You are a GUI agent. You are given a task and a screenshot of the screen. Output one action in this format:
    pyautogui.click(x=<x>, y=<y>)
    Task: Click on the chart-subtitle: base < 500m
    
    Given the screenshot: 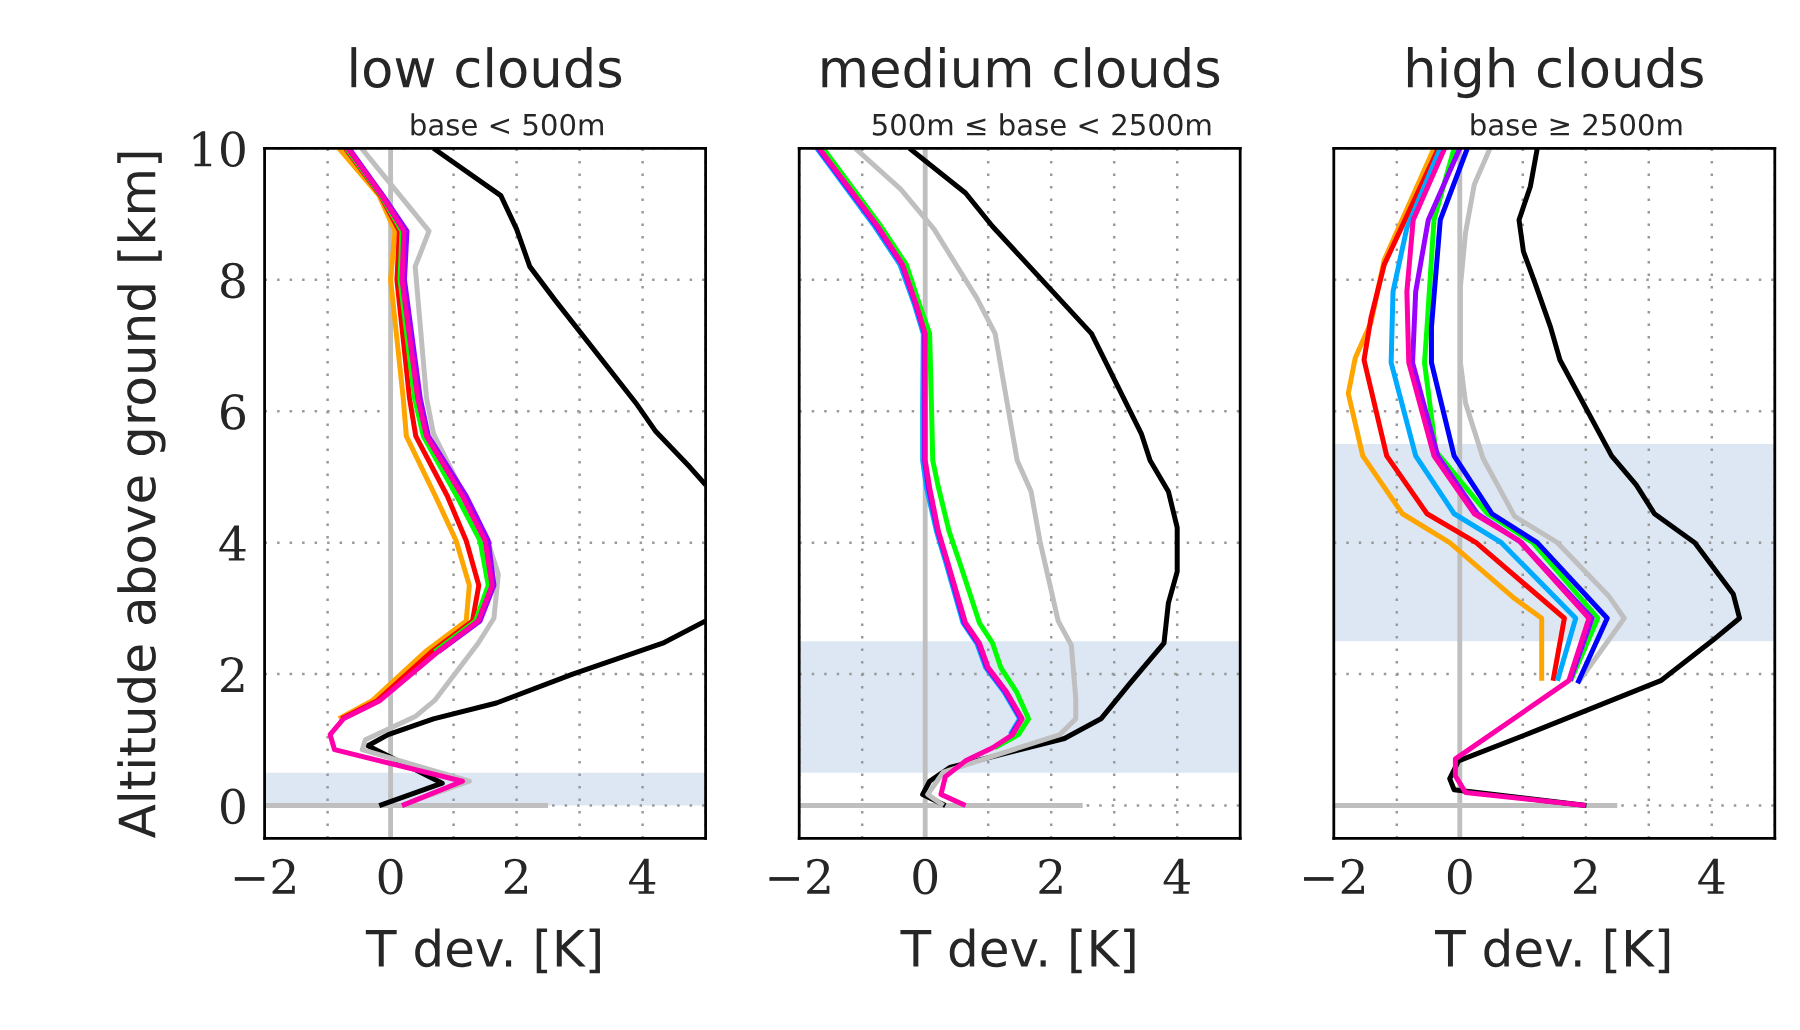 What is the action you would take?
    pyautogui.click(x=507, y=124)
    